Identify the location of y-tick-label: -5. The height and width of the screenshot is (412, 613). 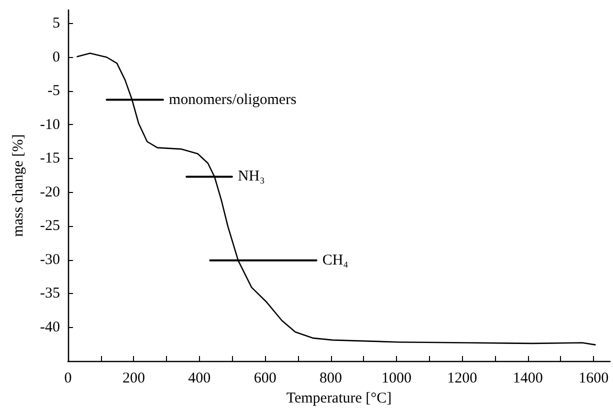
(54, 91).